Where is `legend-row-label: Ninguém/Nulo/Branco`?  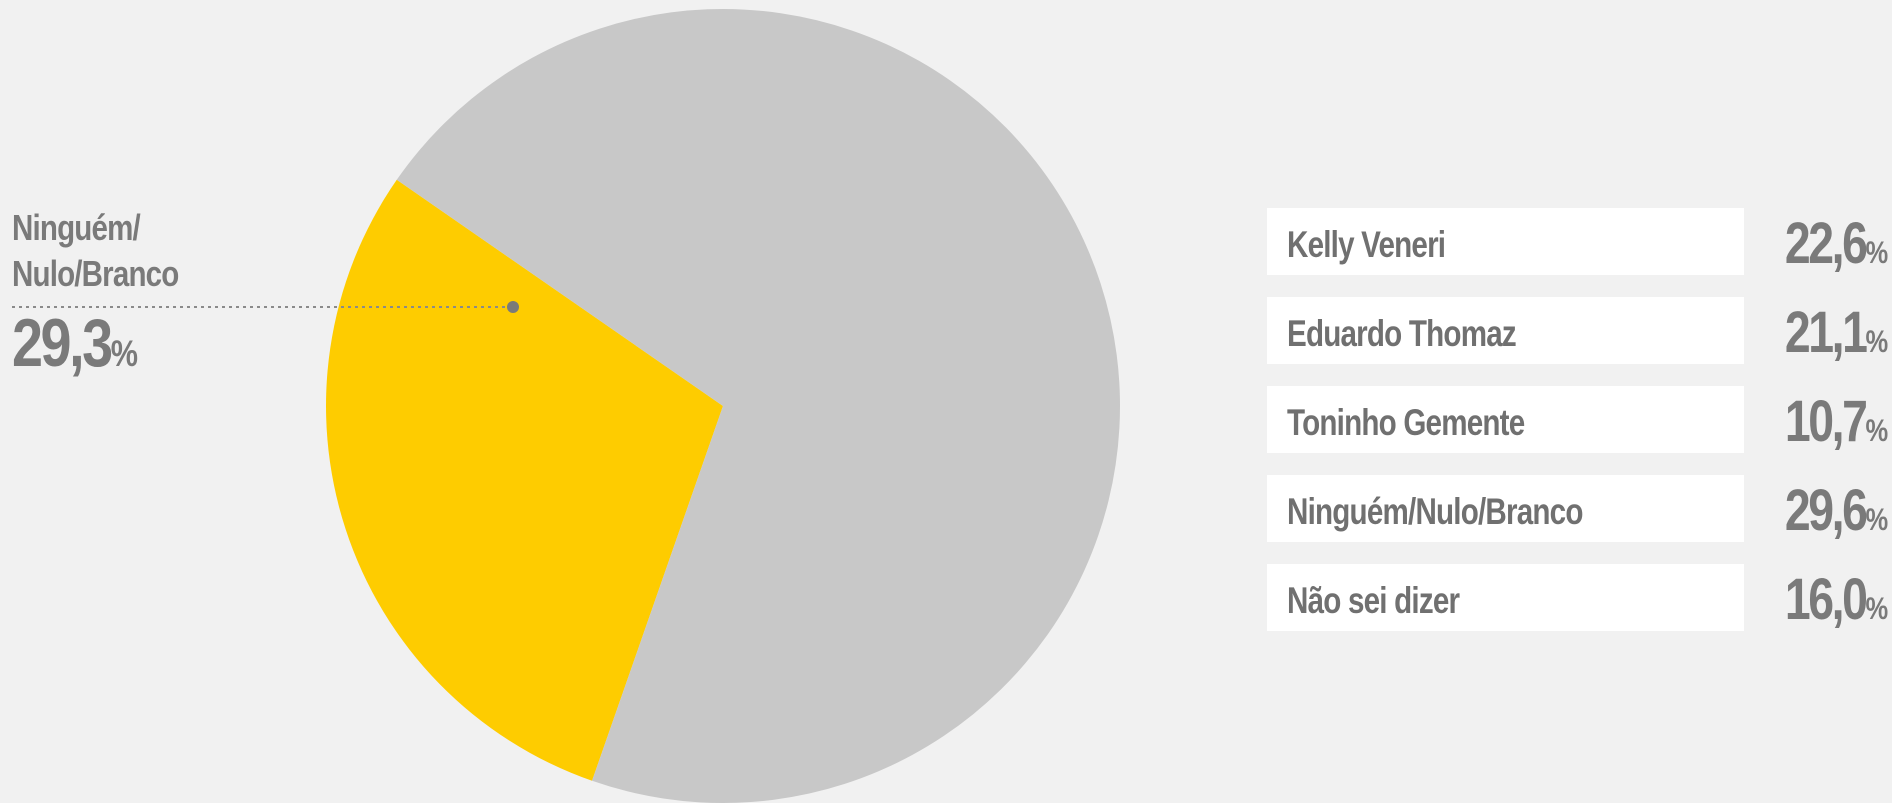
legend-row-label: Ninguém/Nulo/Branco is located at coordinates (1435, 511).